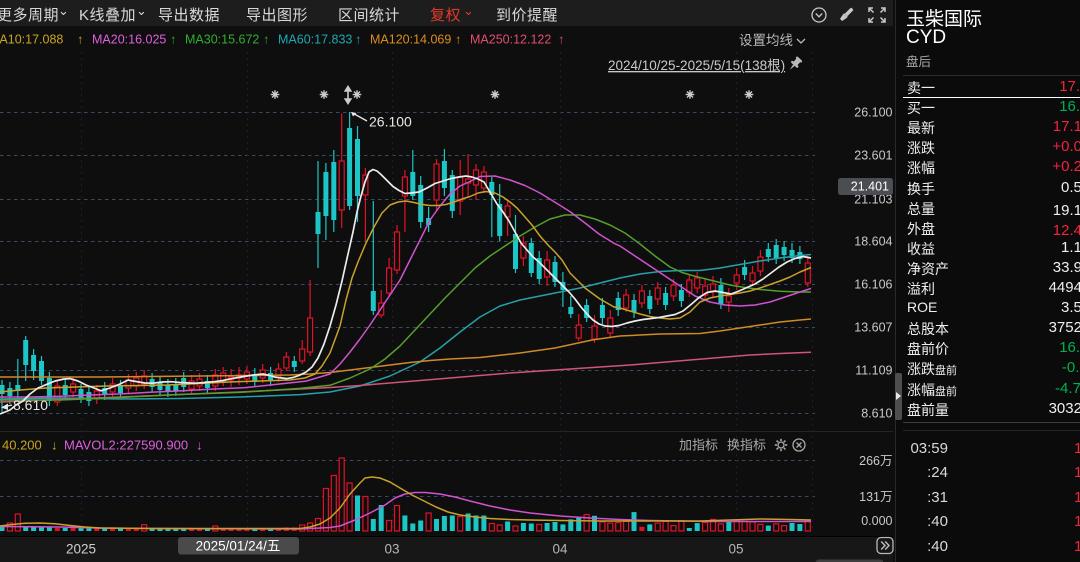  Describe the element at coordinates (873, 242) in the screenshot. I see `svg-text: 18.604` at that location.